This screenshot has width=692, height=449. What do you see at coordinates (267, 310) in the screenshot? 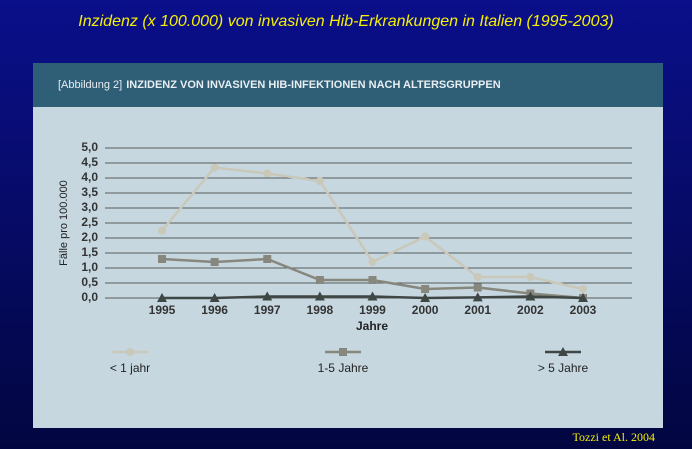
I see `x-tick-label: 1997` at bounding box center [267, 310].